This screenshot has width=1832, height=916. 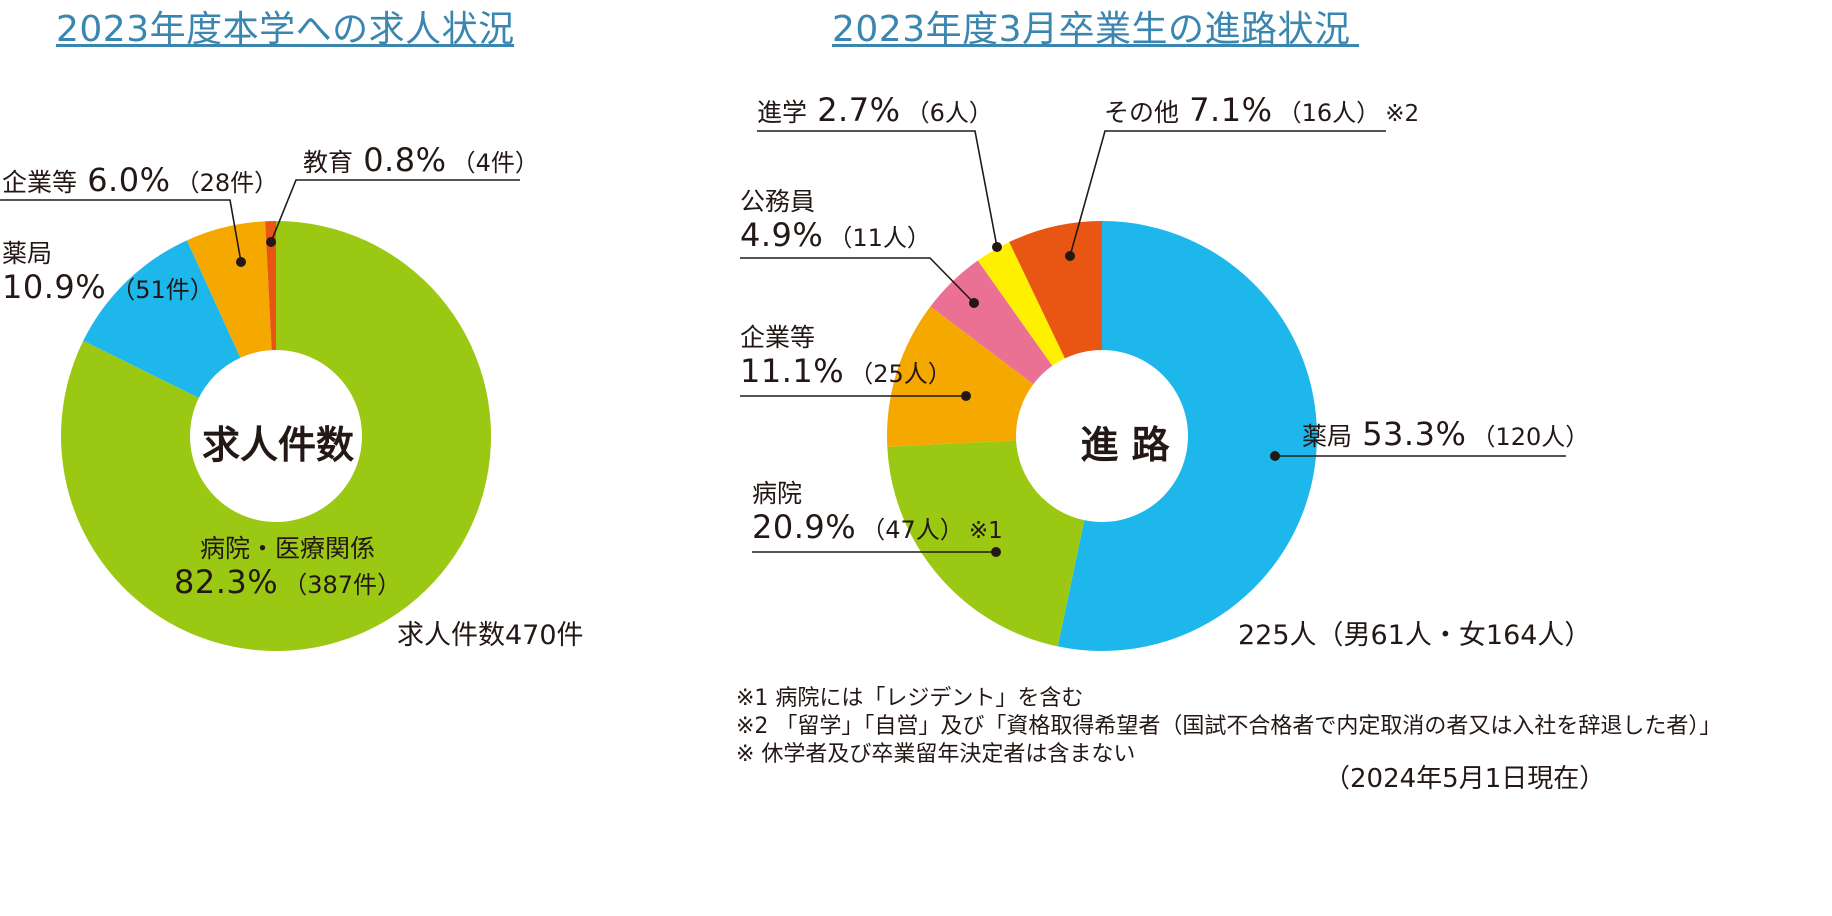 What do you see at coordinates (121, 231) in the screenshot?
I see `leader-left-kigyo` at bounding box center [121, 231].